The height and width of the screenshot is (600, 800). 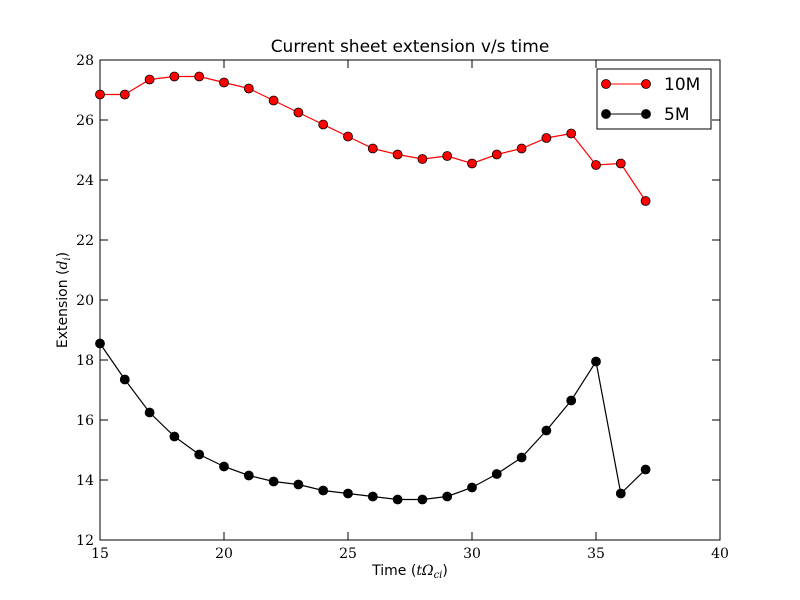 I want to click on y-tick-label: 26, so click(x=85, y=121).